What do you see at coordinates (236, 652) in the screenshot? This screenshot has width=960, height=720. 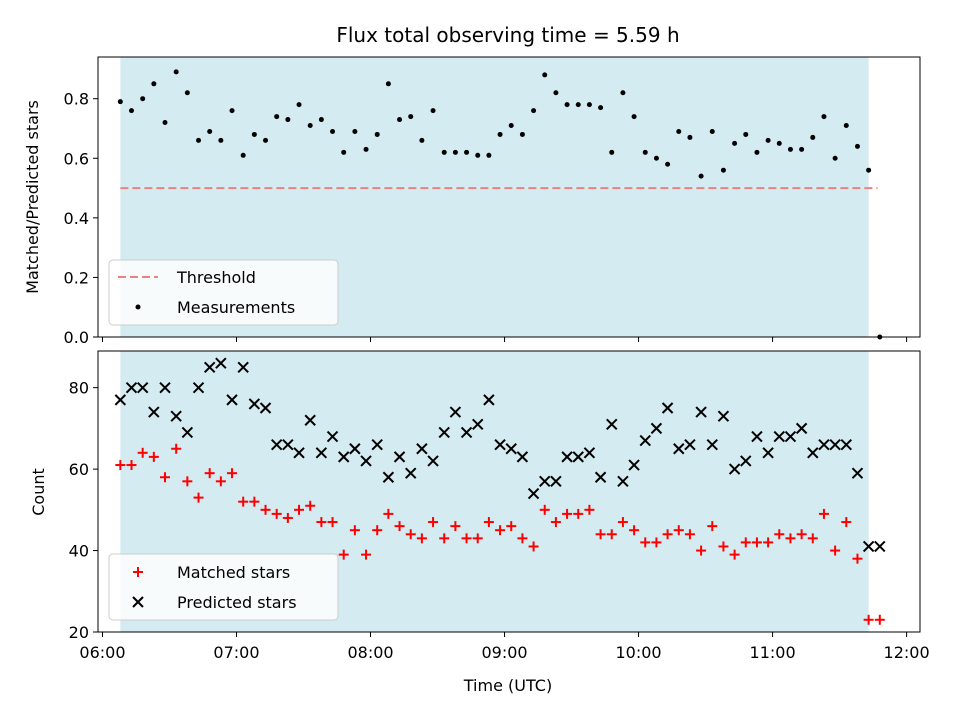 I see `x-tick-label: 07:00` at bounding box center [236, 652].